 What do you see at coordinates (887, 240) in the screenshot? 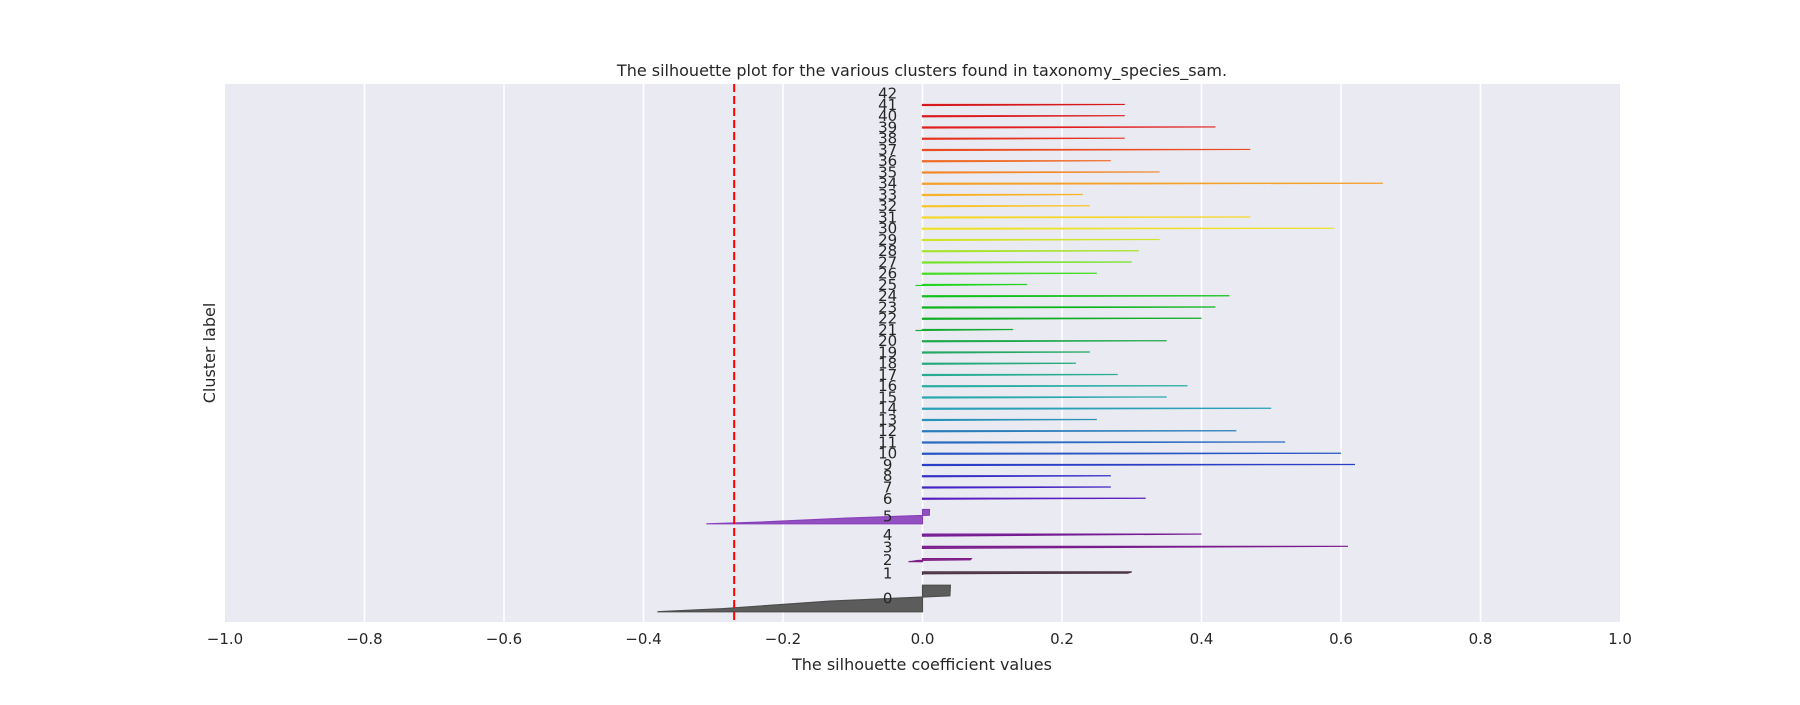
I see `cluster-label-29: 29` at bounding box center [887, 240].